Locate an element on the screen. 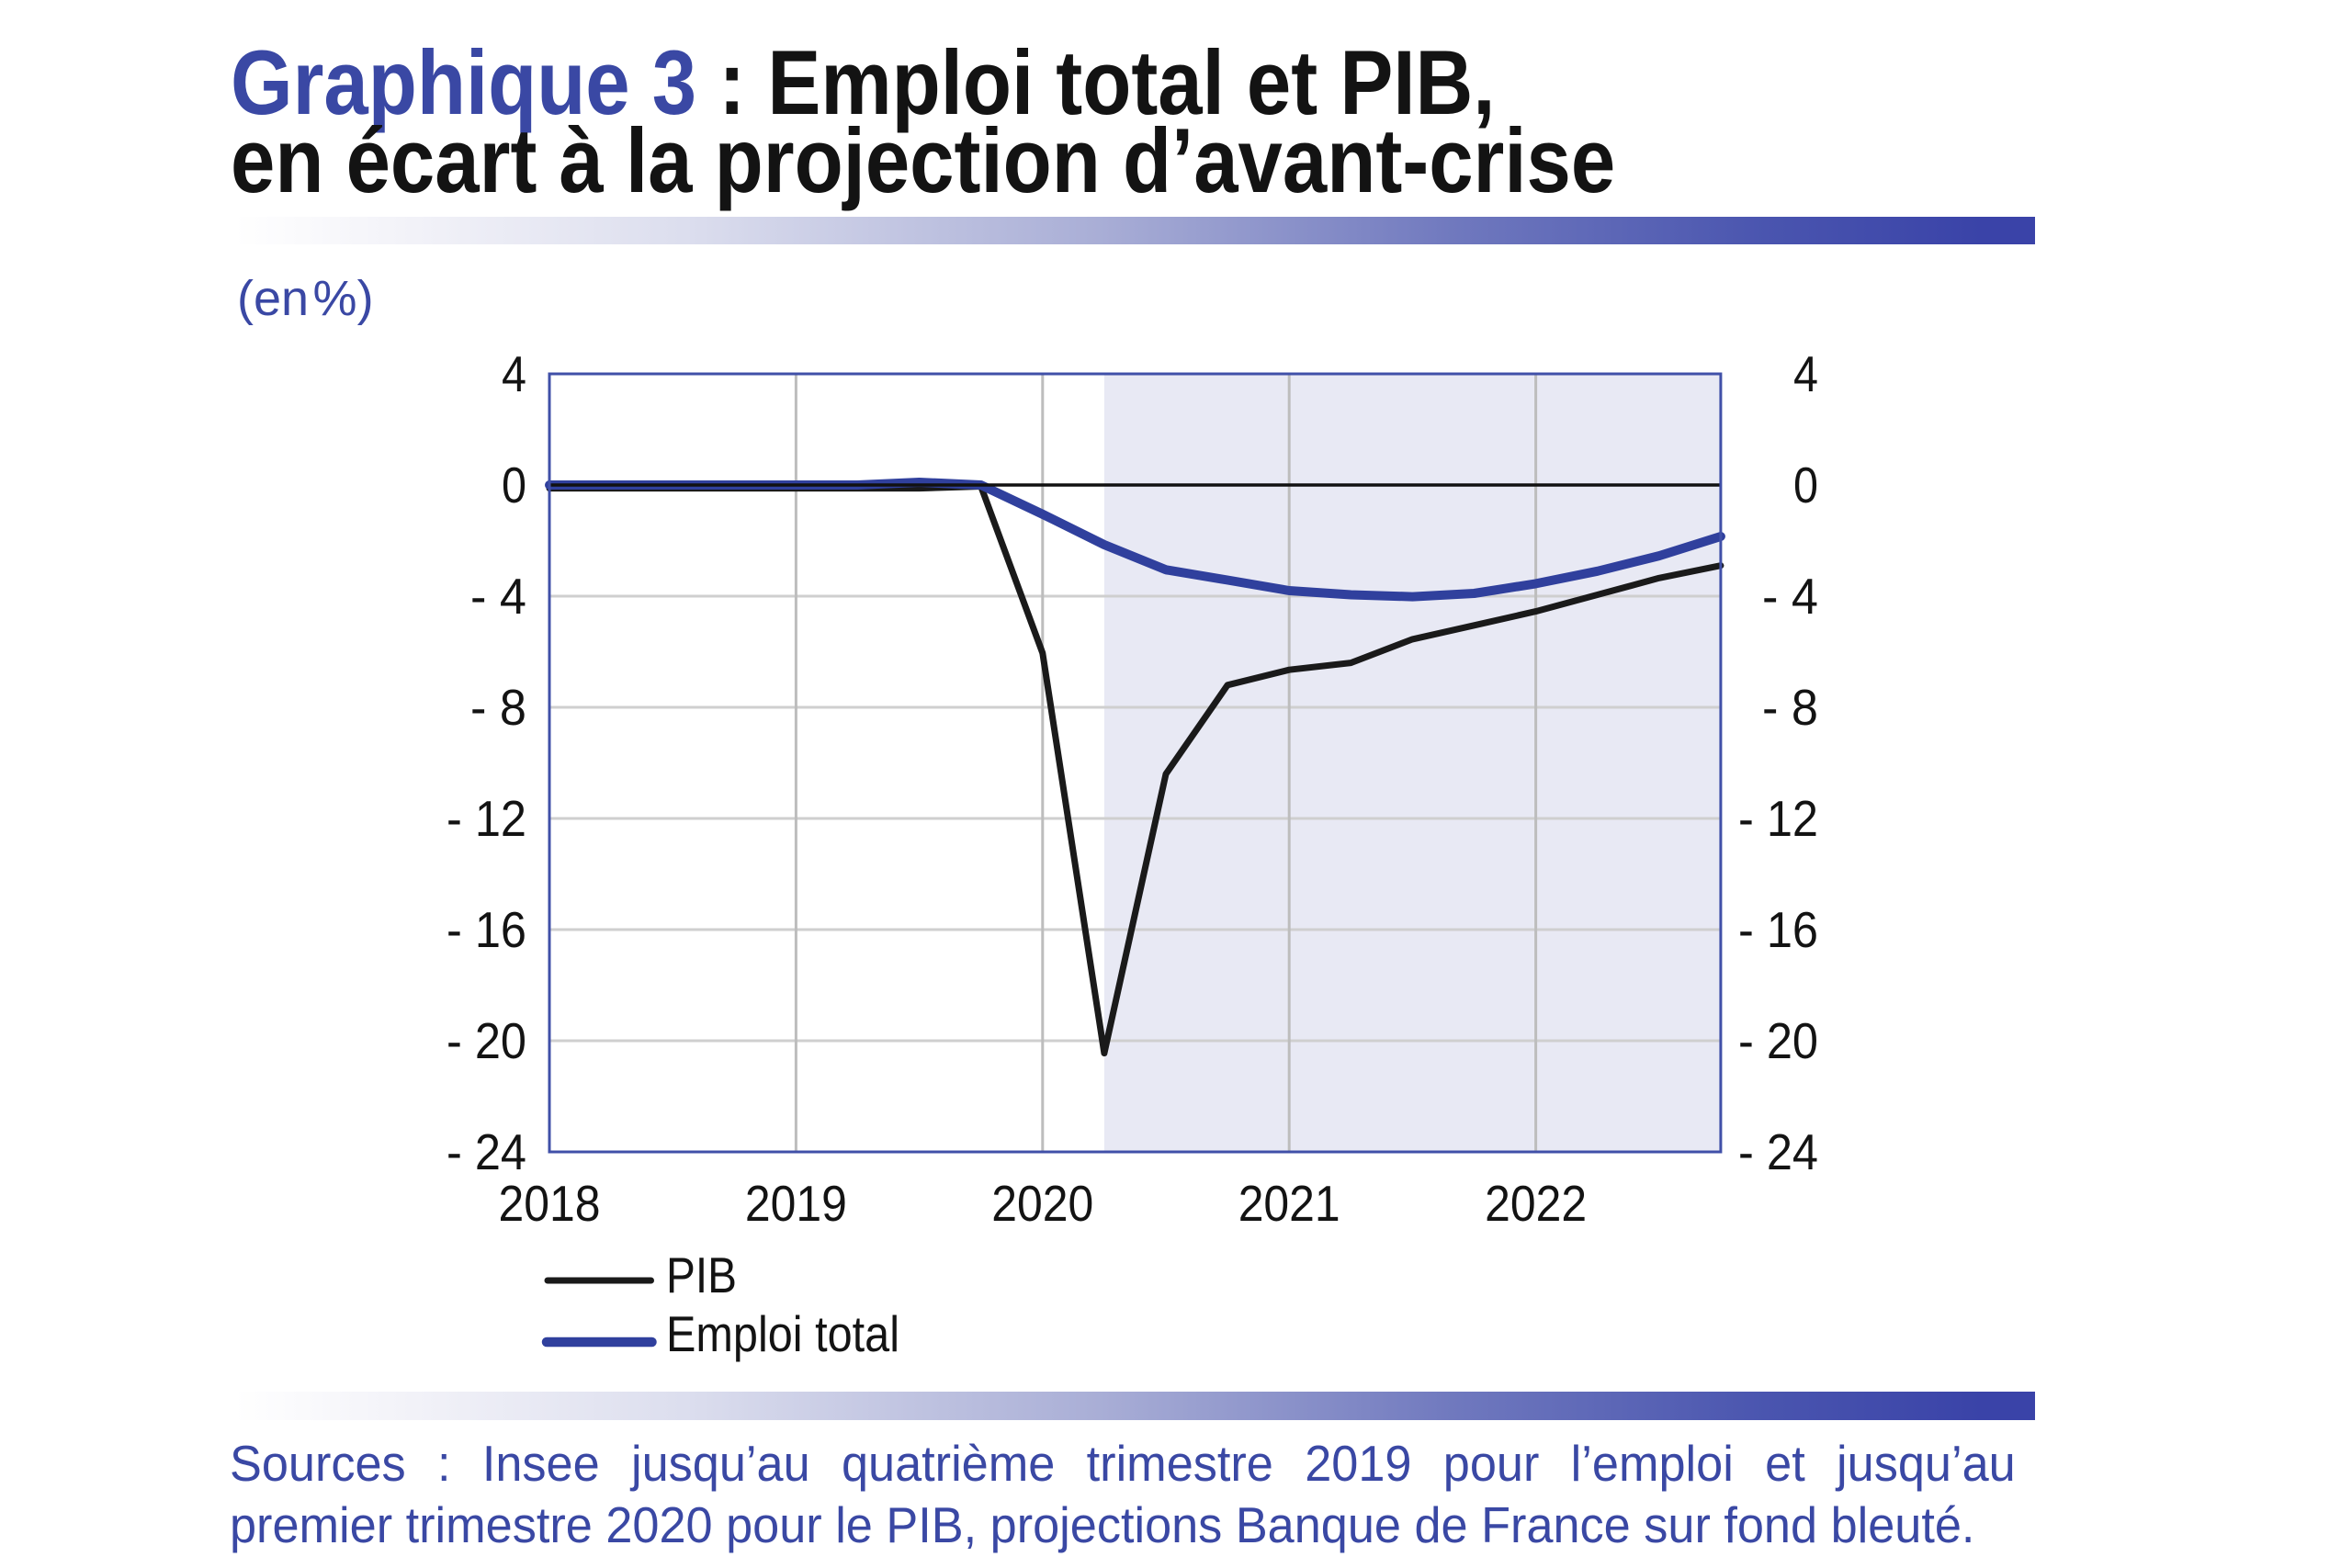  svg-text: 2020 is located at coordinates (1042, 1203).